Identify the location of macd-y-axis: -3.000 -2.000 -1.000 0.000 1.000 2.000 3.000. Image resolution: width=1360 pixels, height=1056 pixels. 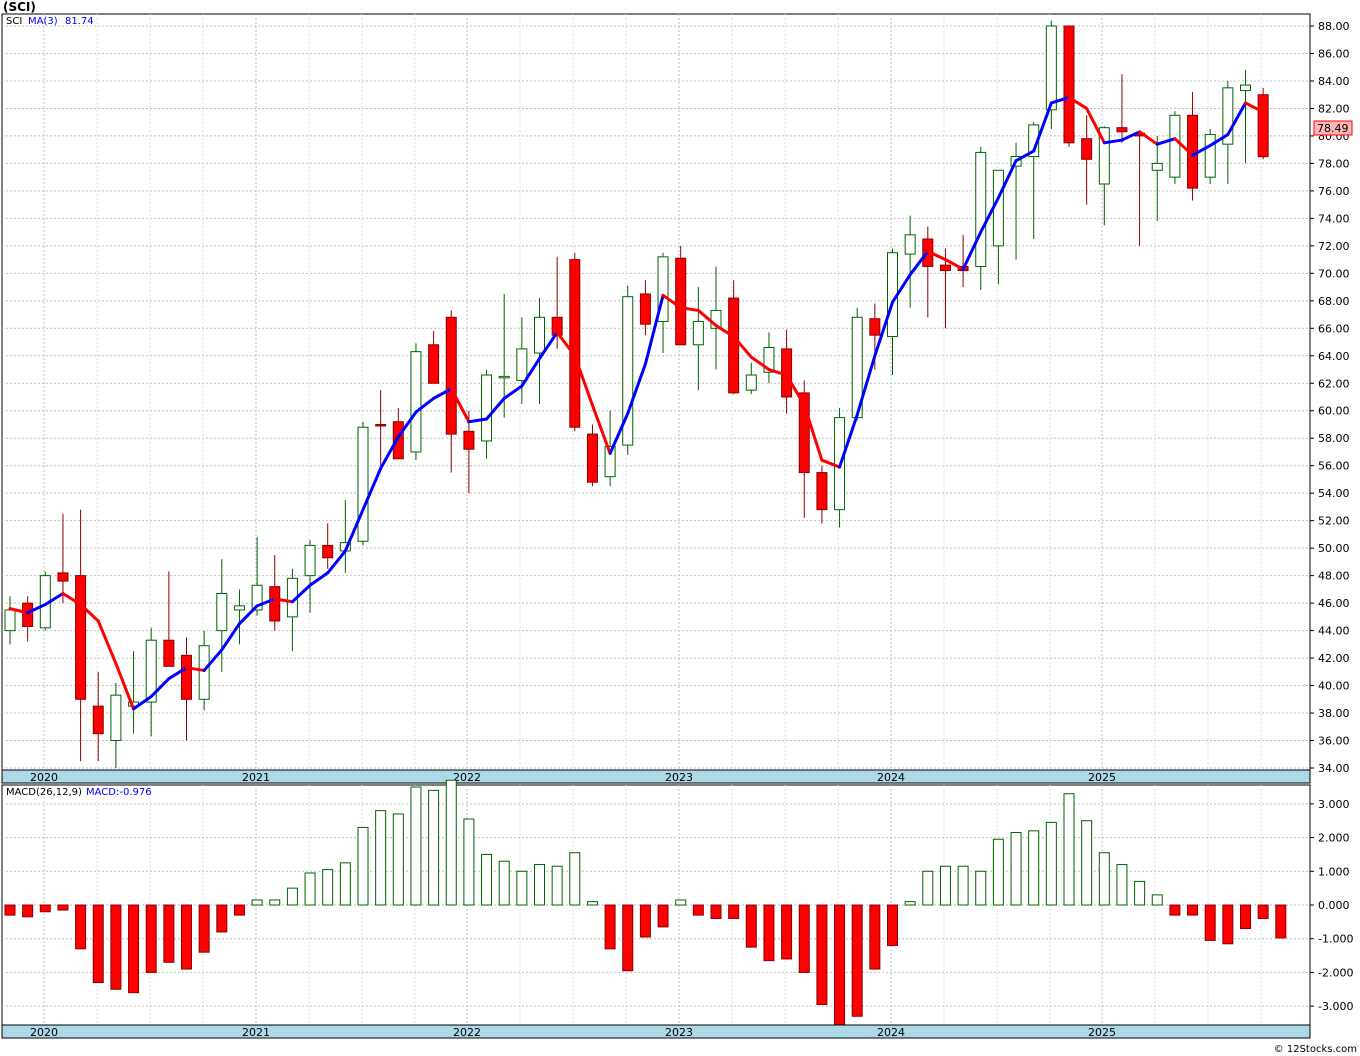
(1331, 905).